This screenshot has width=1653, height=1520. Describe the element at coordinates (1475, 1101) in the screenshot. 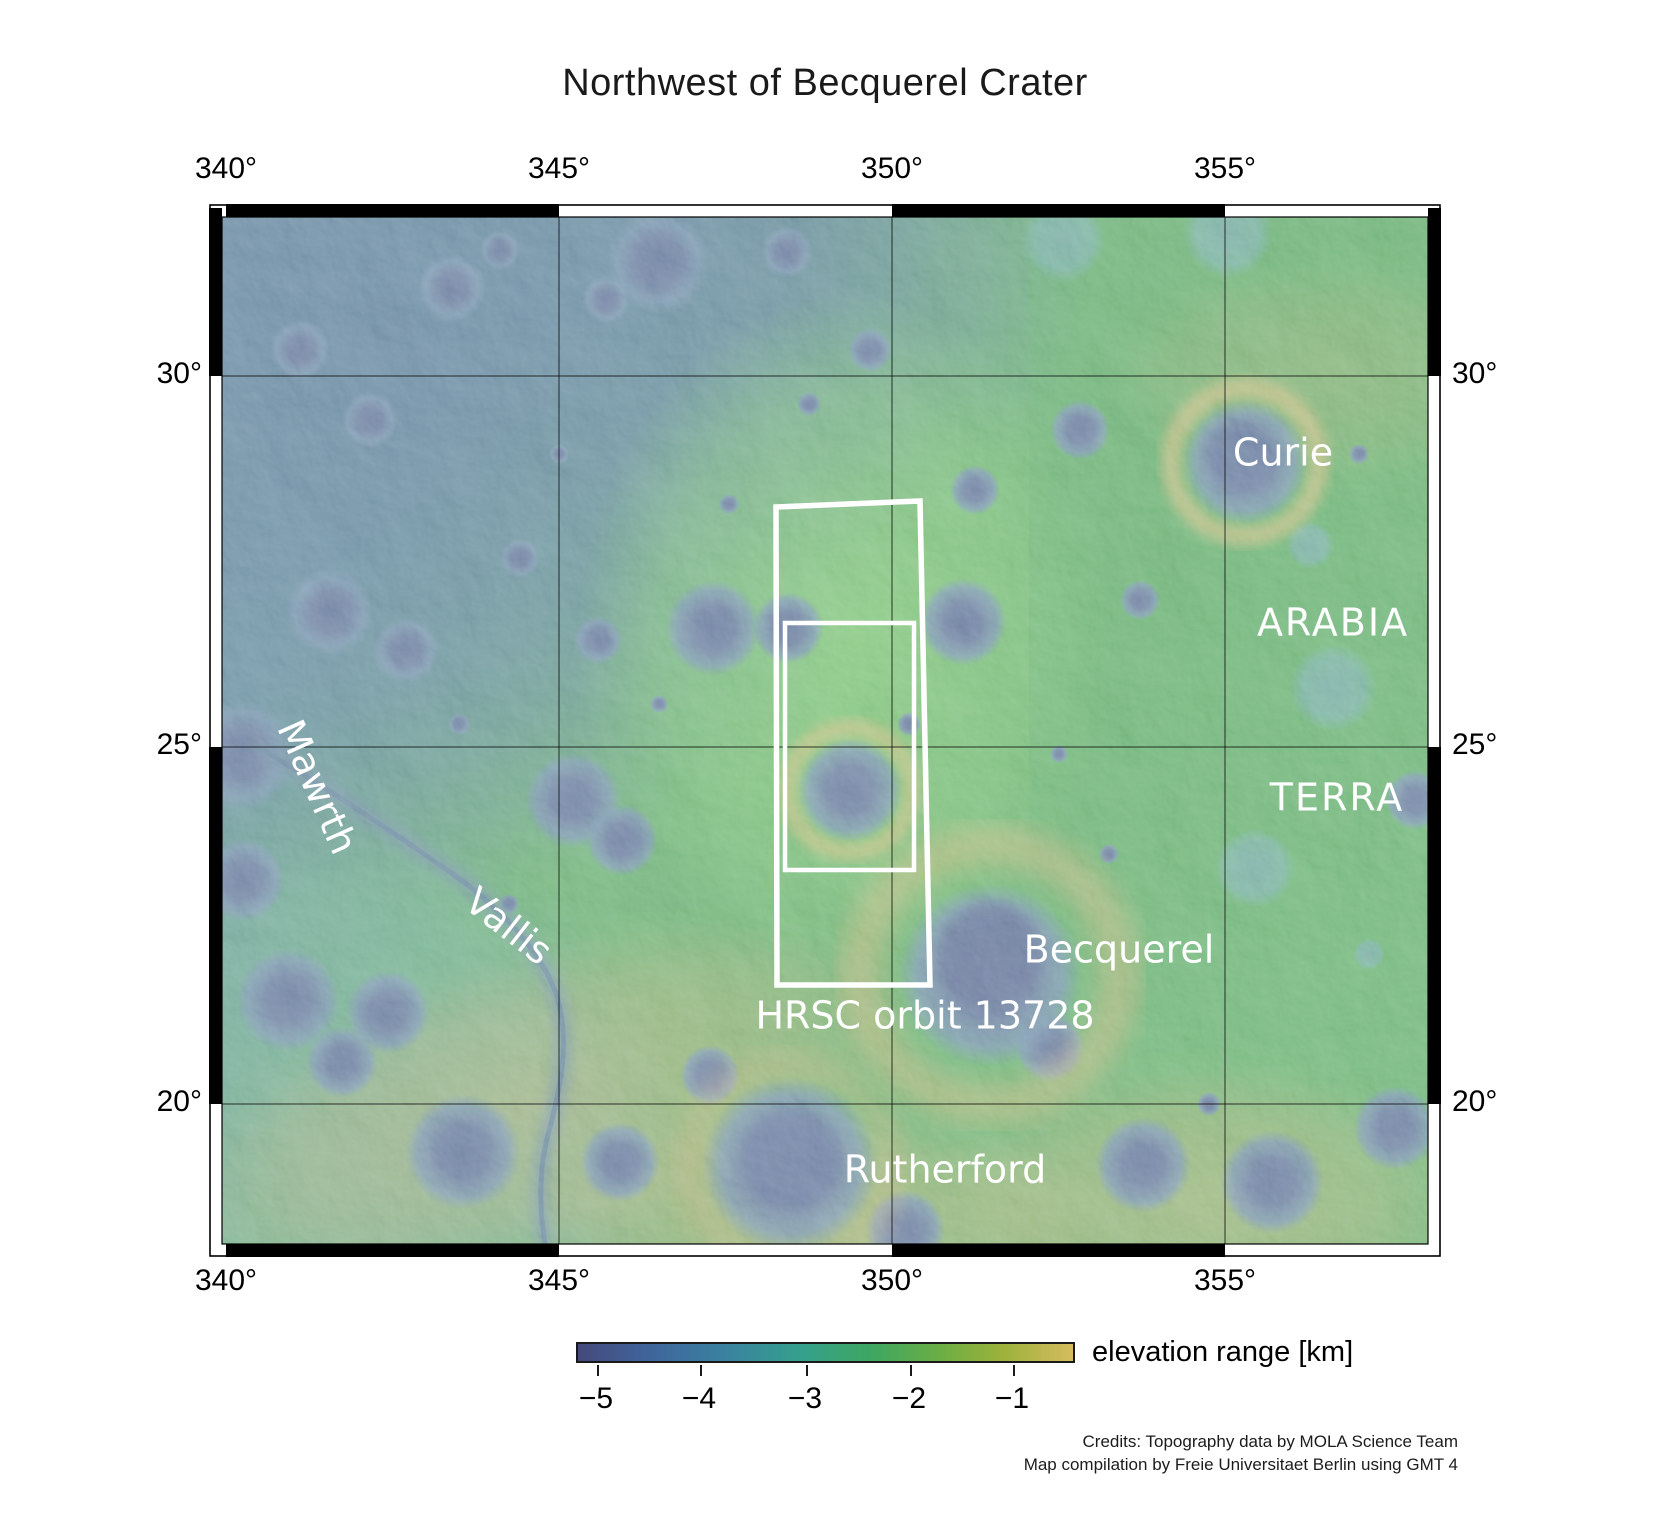

I see `lat-label-right-20: 20°` at that location.